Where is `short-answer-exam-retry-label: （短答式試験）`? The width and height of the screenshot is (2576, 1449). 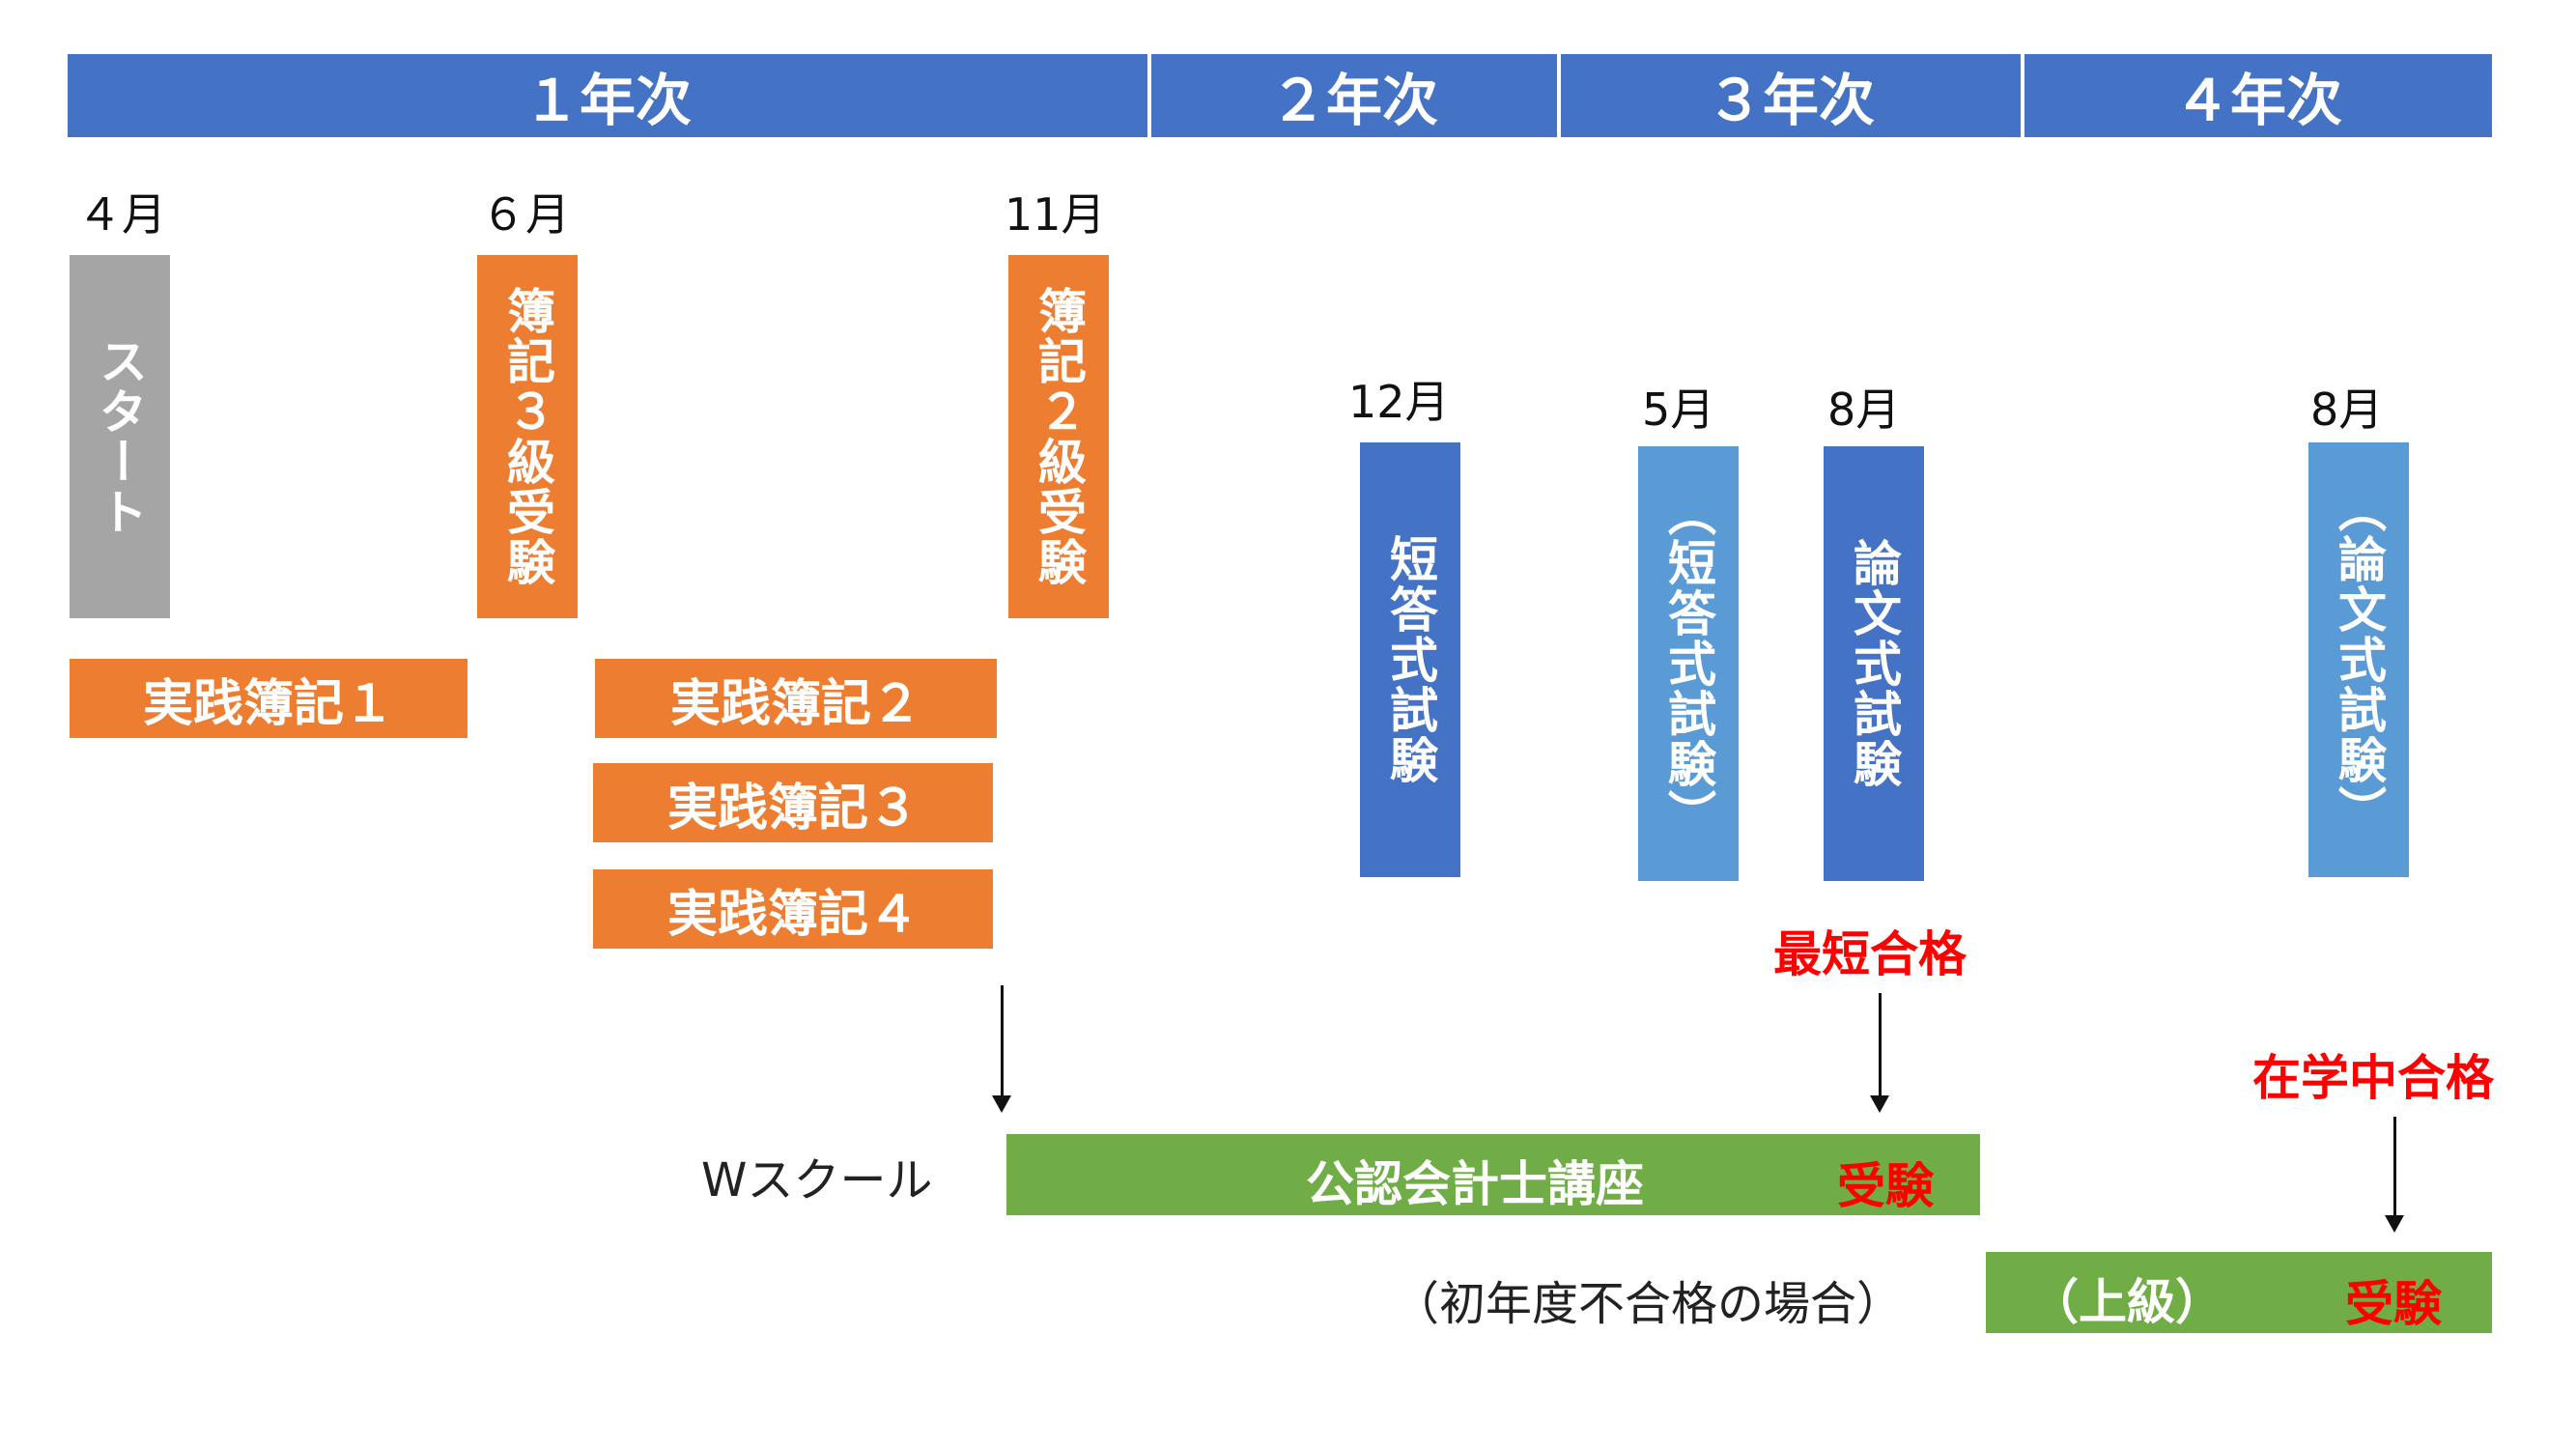
short-answer-exam-retry-label: （短答式試験） is located at coordinates (1688, 663).